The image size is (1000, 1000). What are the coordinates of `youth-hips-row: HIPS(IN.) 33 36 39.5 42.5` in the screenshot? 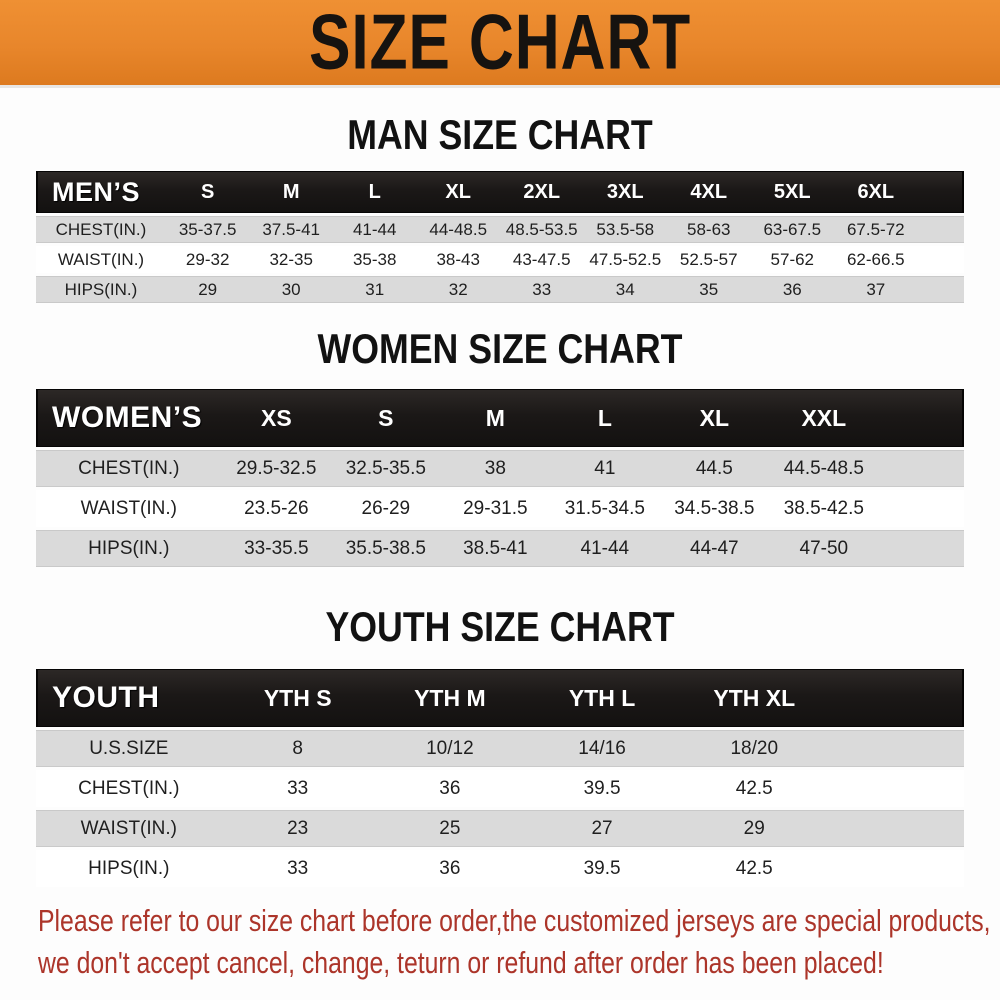 It's located at (500, 868).